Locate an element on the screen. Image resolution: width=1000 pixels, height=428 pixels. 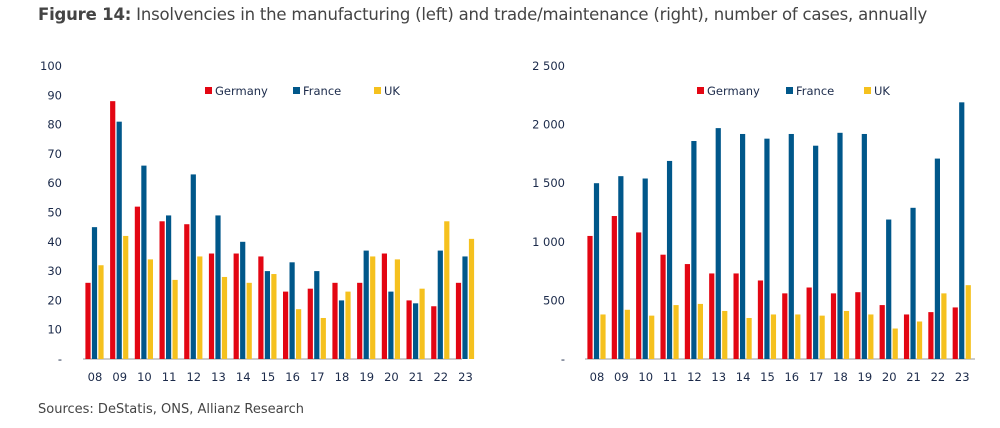
y-tick-label: - is located at coordinates (563, 359).